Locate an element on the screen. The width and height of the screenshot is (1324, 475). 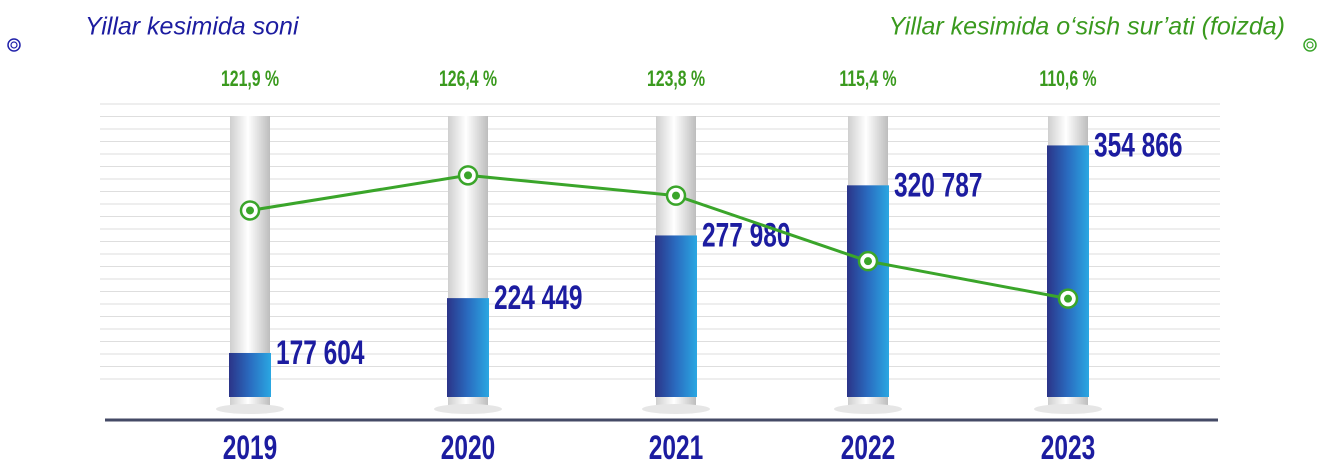
percent-label-group: 126,4 % is located at coordinates (468, 79).